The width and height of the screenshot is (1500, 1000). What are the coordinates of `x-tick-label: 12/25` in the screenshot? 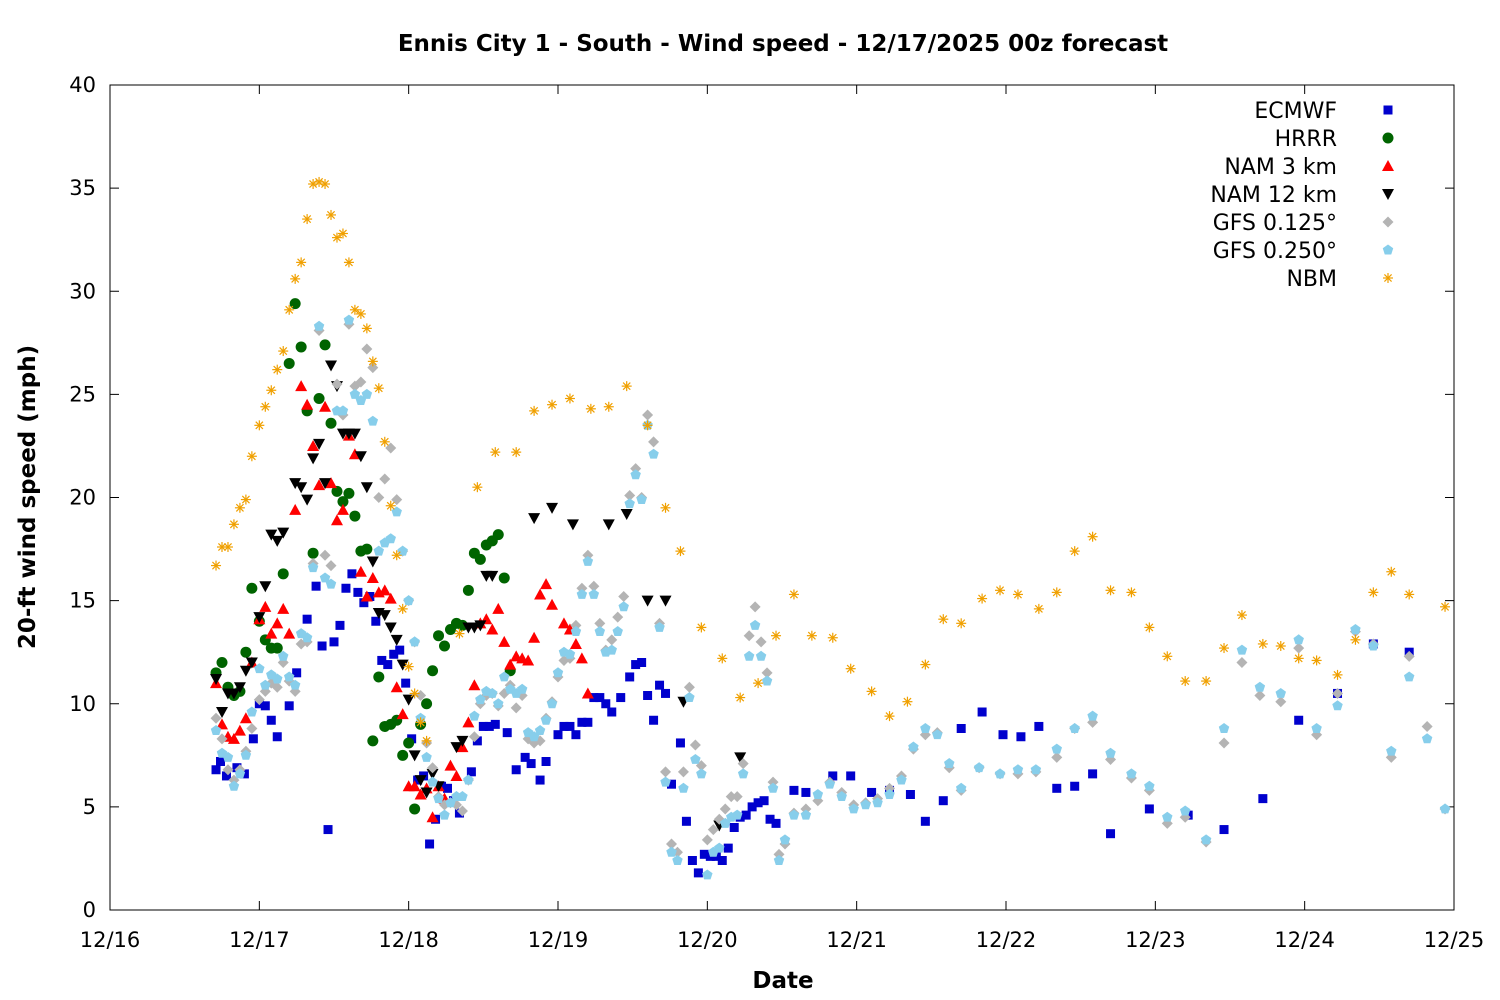 It's located at (1454, 940).